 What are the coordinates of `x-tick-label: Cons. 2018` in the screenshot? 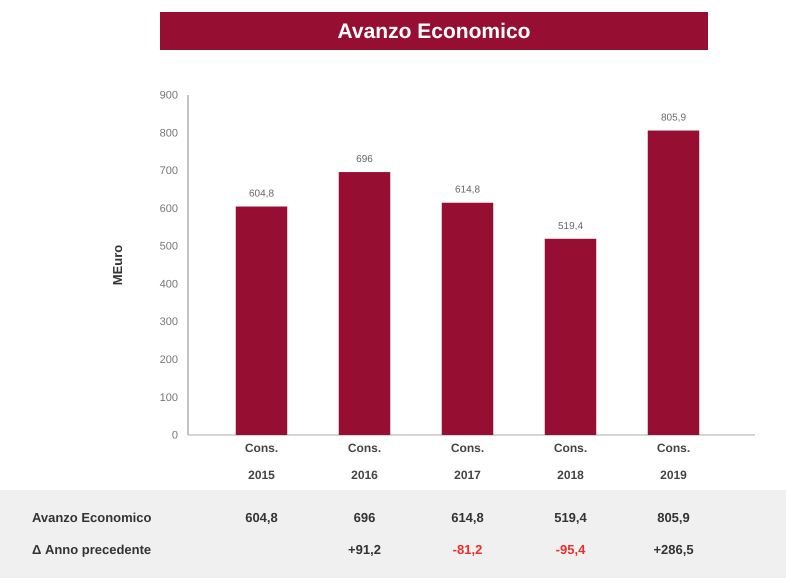 It's located at (571, 461).